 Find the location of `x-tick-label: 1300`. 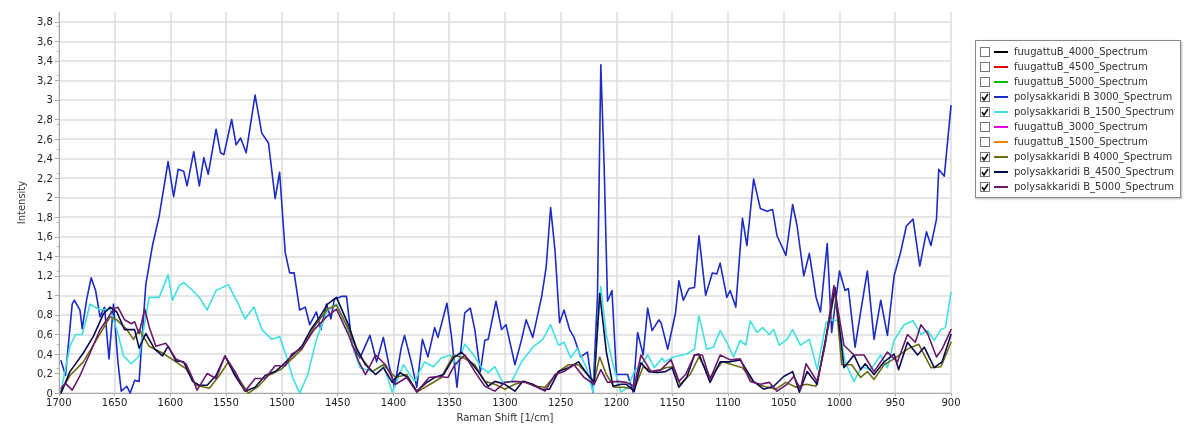

x-tick-label: 1300 is located at coordinates (505, 402).